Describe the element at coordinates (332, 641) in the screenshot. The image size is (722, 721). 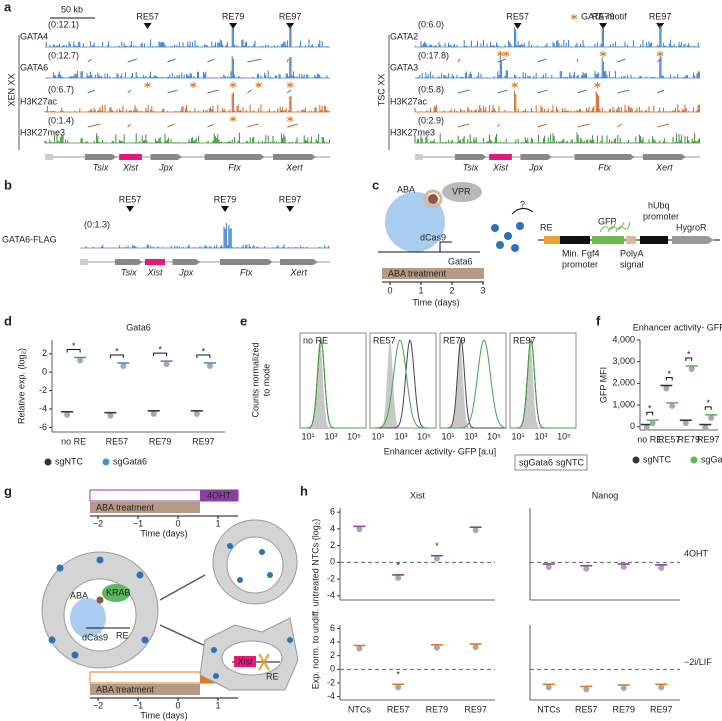
I see `y-tick-label: 4` at that location.